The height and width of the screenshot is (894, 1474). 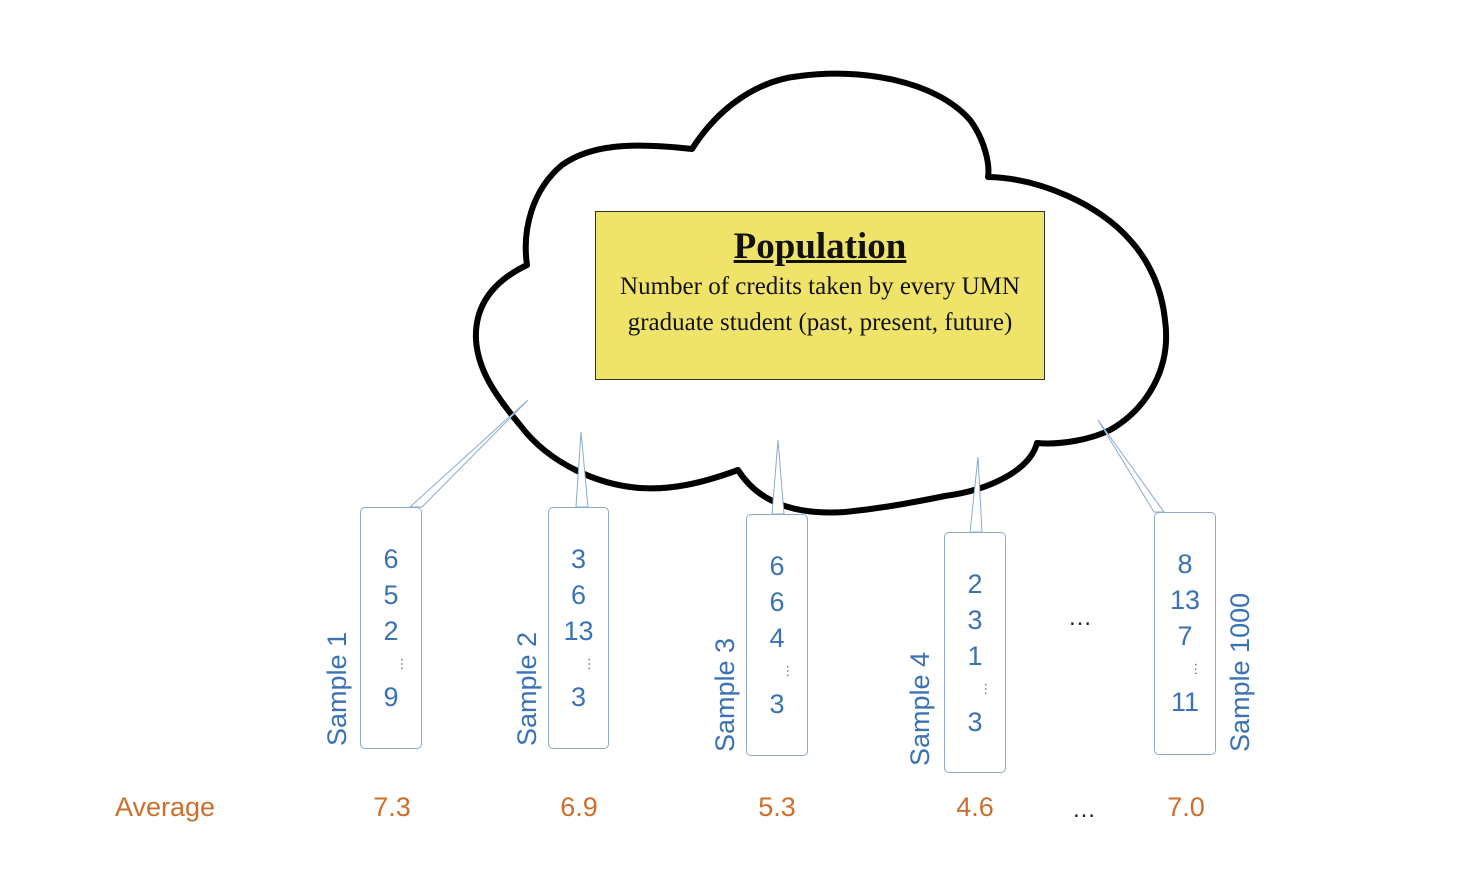 I want to click on sample-values: 8 13 7 … 11, so click(x=1185, y=633).